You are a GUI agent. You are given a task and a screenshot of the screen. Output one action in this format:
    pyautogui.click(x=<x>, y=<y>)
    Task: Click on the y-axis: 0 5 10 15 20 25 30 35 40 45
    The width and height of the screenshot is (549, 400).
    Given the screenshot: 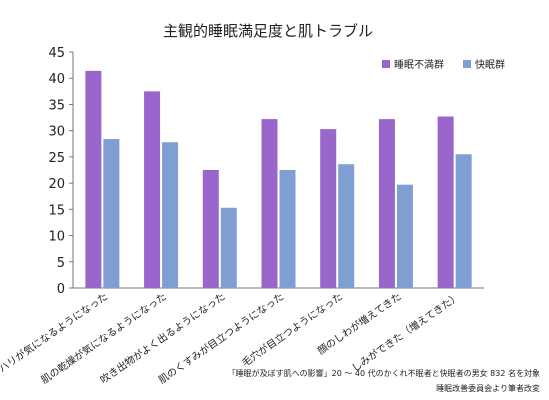 What is the action you would take?
    pyautogui.click(x=61, y=171)
    